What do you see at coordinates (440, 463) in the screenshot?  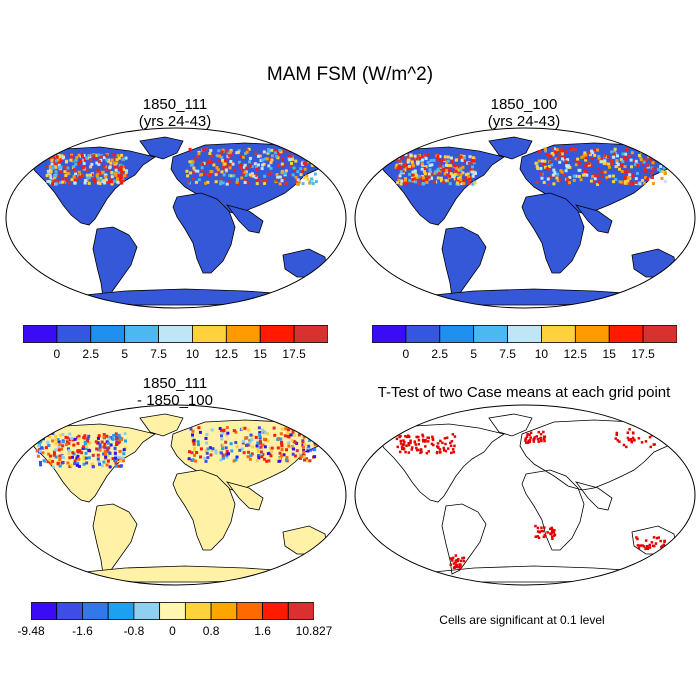 I see `continent-north-america` at bounding box center [440, 463].